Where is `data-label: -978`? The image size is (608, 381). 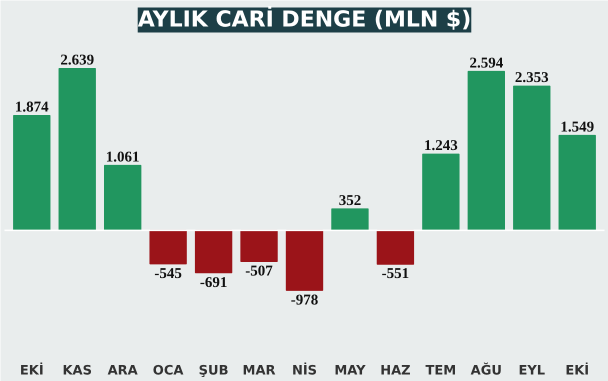
data-label: -978 is located at coordinates (304, 300).